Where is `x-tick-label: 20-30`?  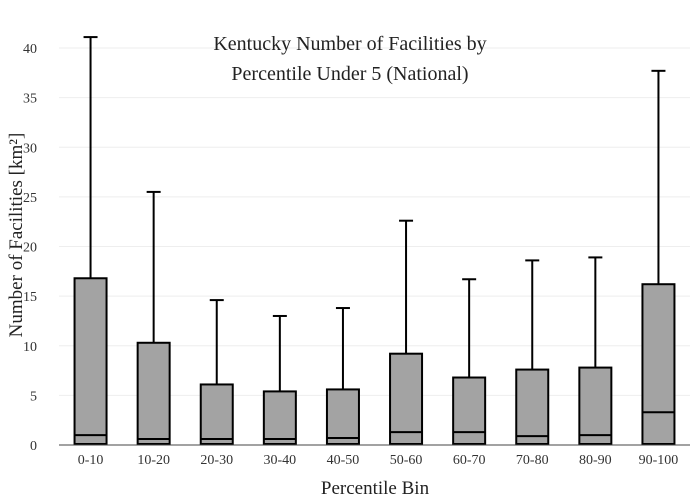 x-tick-label: 20-30 is located at coordinates (216, 460).